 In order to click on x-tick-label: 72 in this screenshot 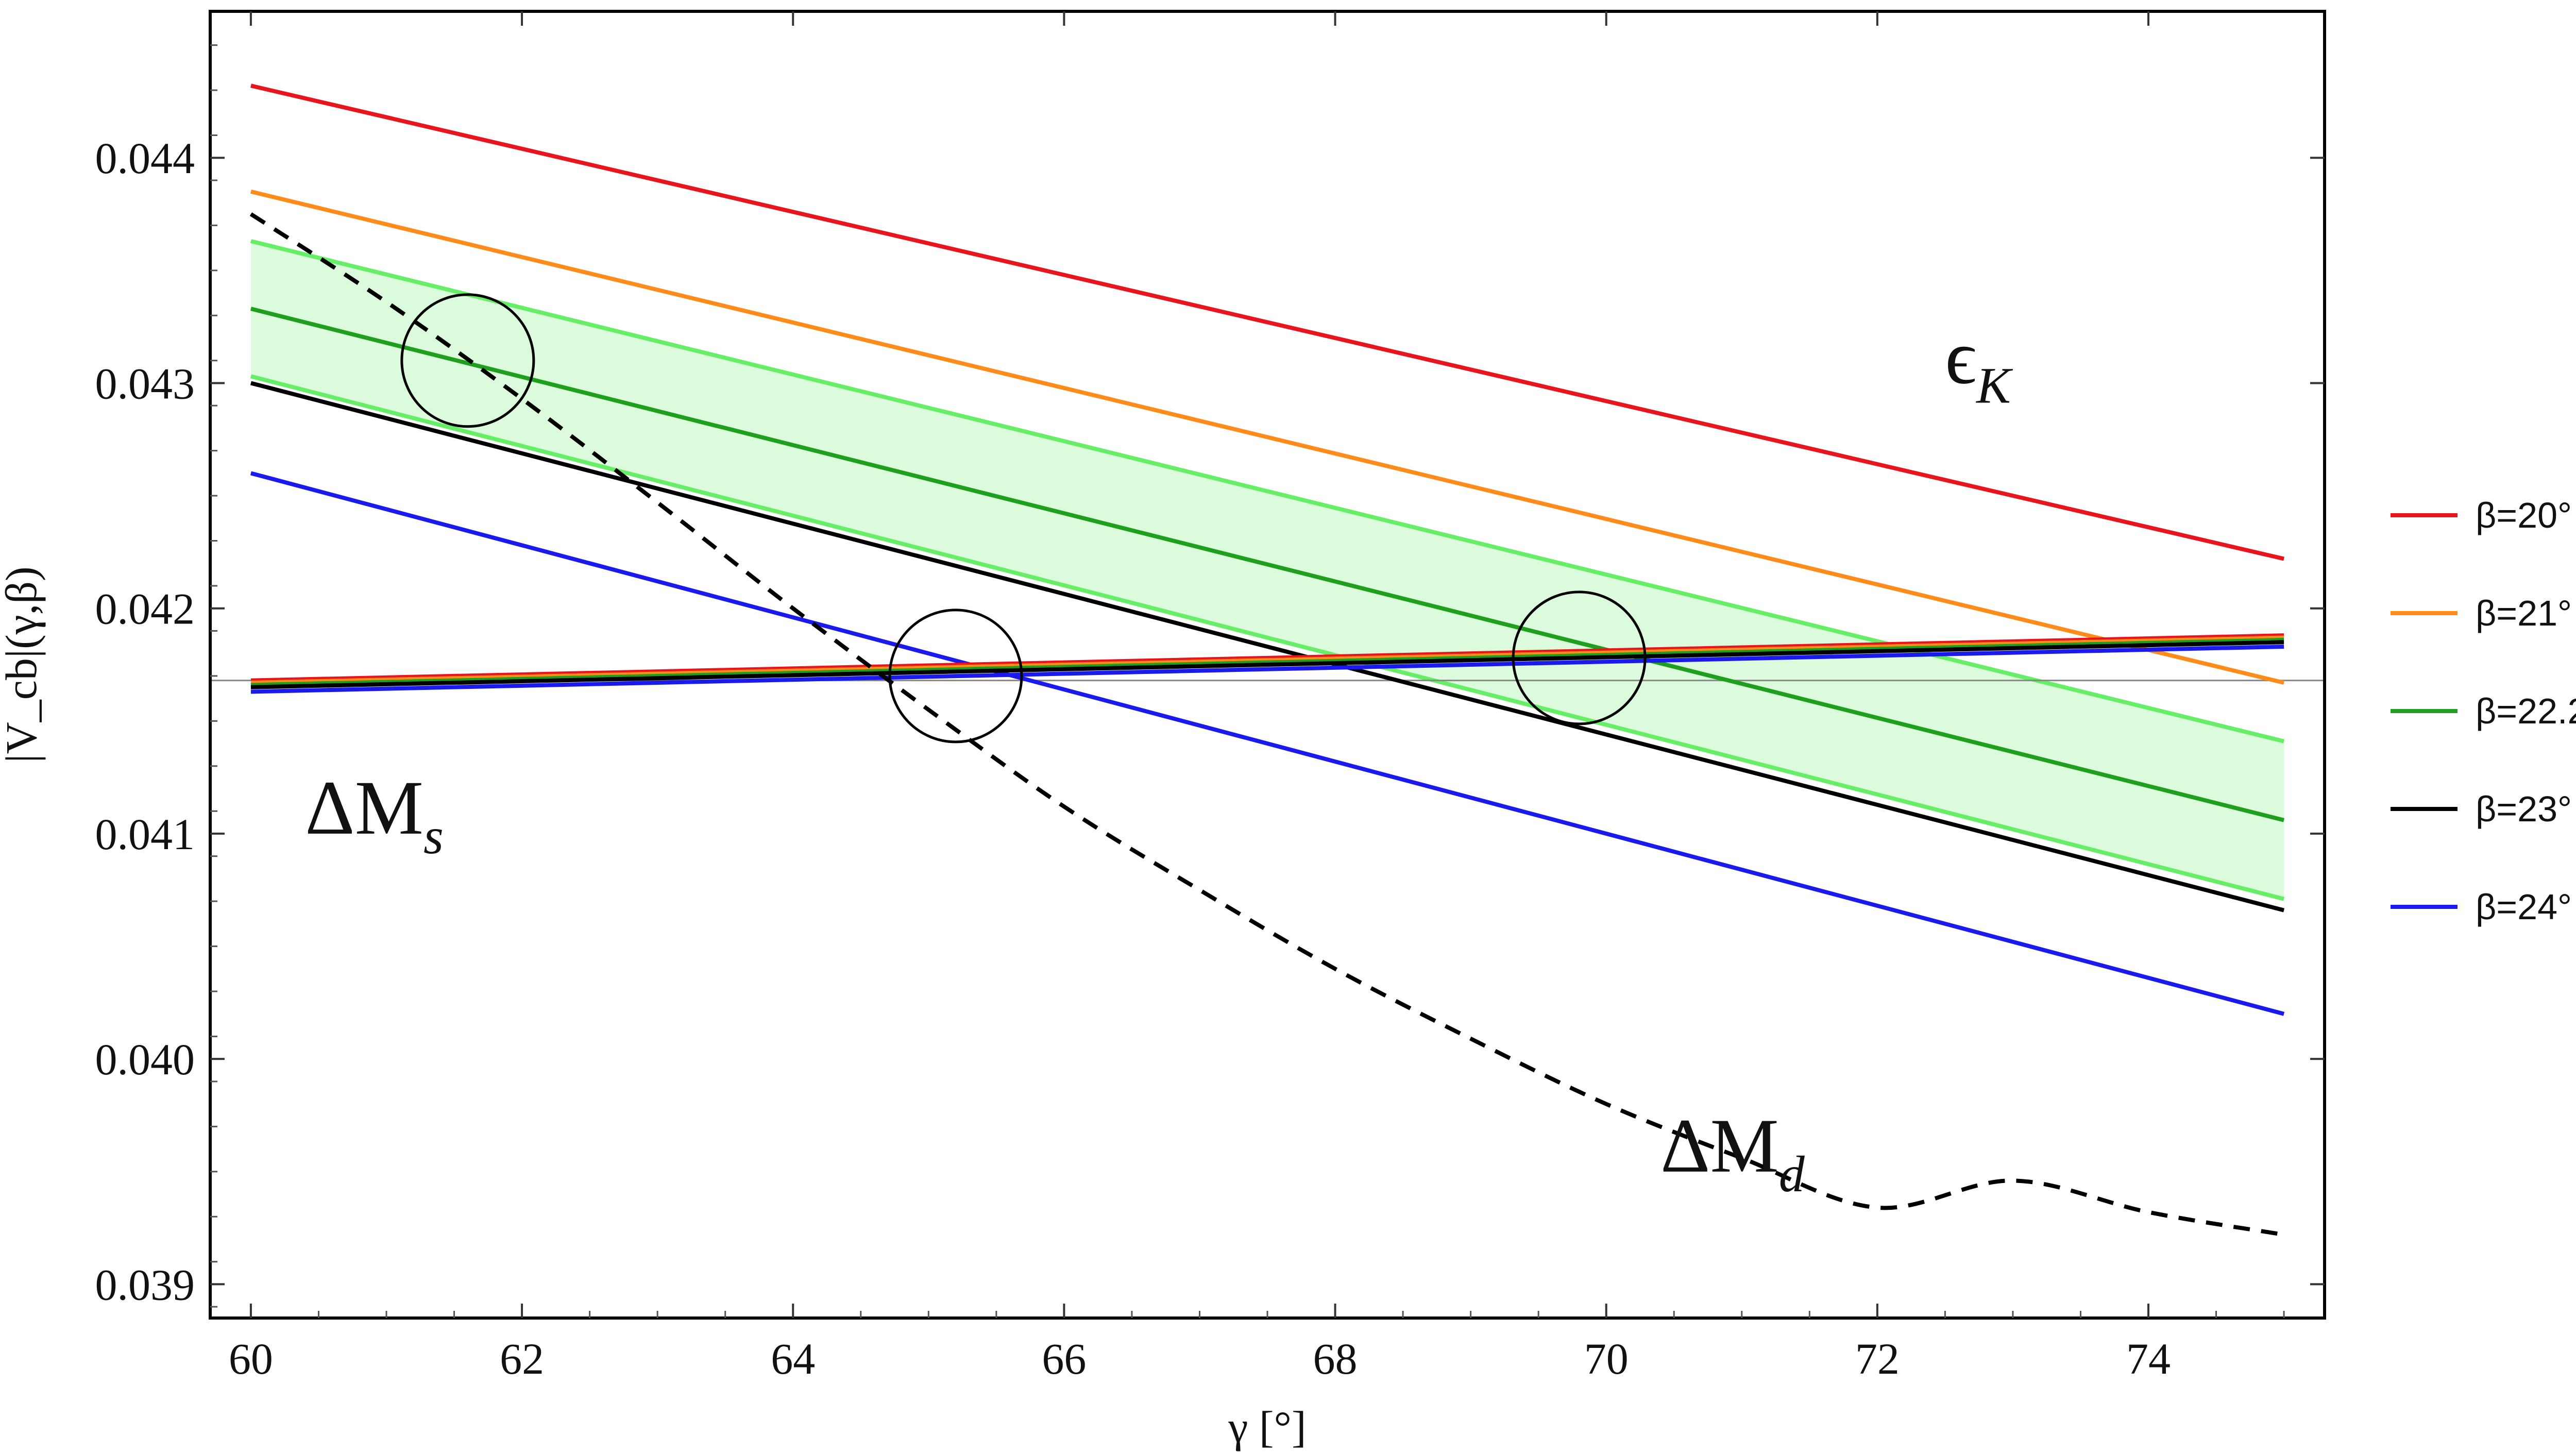, I will do `click(1877, 1359)`.